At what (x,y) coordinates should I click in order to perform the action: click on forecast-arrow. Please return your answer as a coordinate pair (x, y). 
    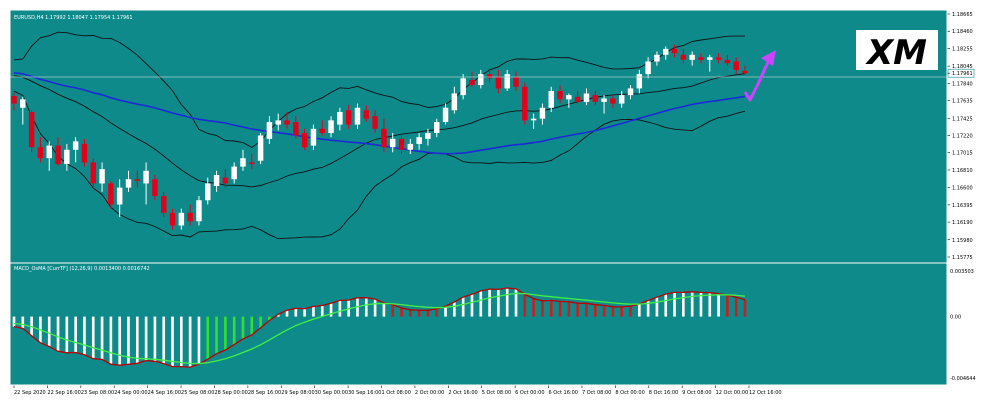
    Looking at the image, I should click on (756, 81).